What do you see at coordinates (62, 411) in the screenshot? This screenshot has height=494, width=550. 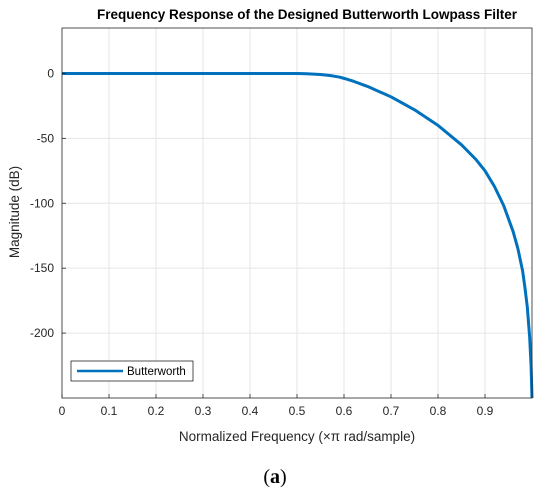 I see `x-tick-label: 0` at bounding box center [62, 411].